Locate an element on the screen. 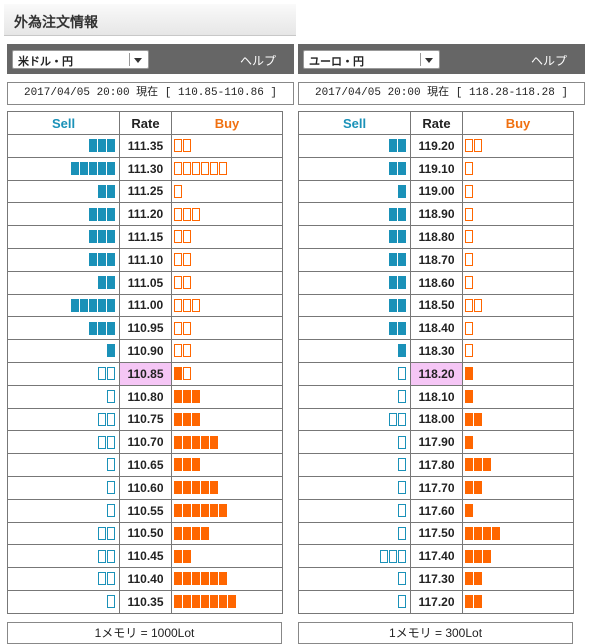  order-book-row: 110.55 is located at coordinates (145, 510).